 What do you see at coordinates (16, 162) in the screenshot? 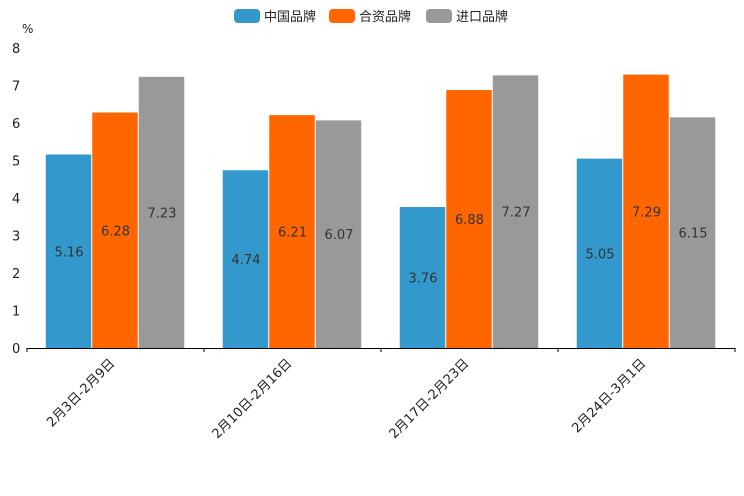
I see `y-tick-label: 5` at bounding box center [16, 162].